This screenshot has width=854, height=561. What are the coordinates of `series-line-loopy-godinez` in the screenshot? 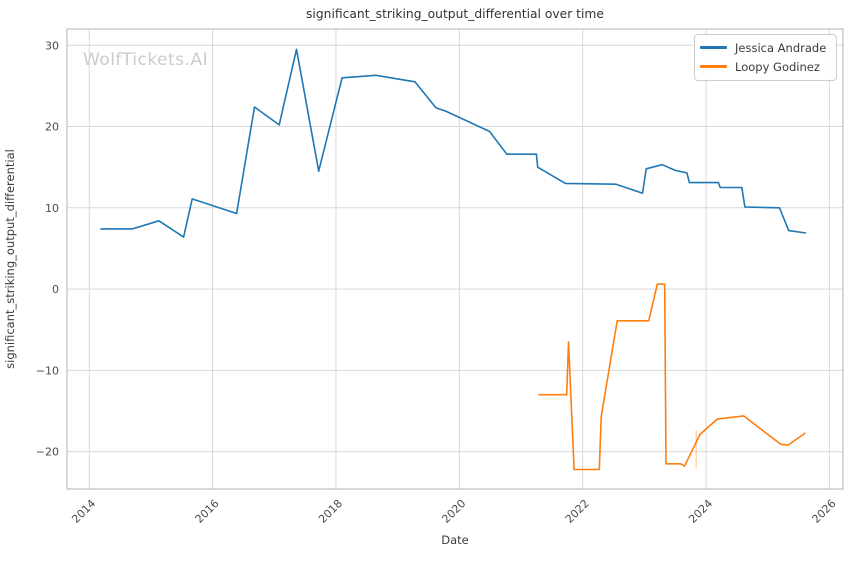 It's located at (672, 377).